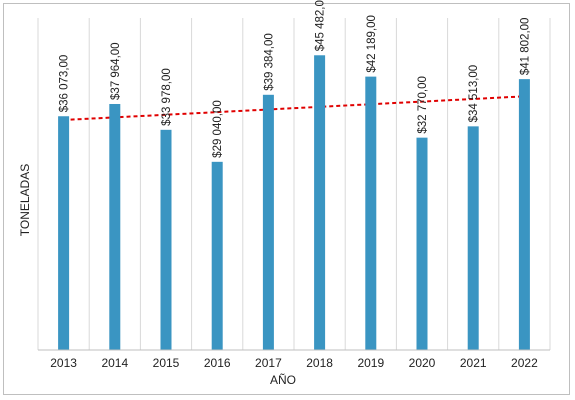 The image size is (575, 400). What do you see at coordinates (370, 363) in the screenshot?
I see `x-tick-label-2019: 2019` at bounding box center [370, 363].